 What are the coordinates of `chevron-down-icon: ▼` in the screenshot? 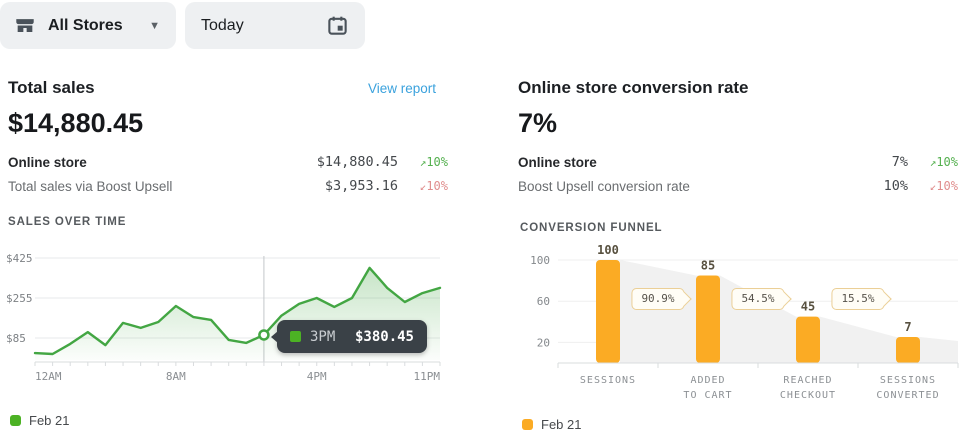 It's located at (154, 25).